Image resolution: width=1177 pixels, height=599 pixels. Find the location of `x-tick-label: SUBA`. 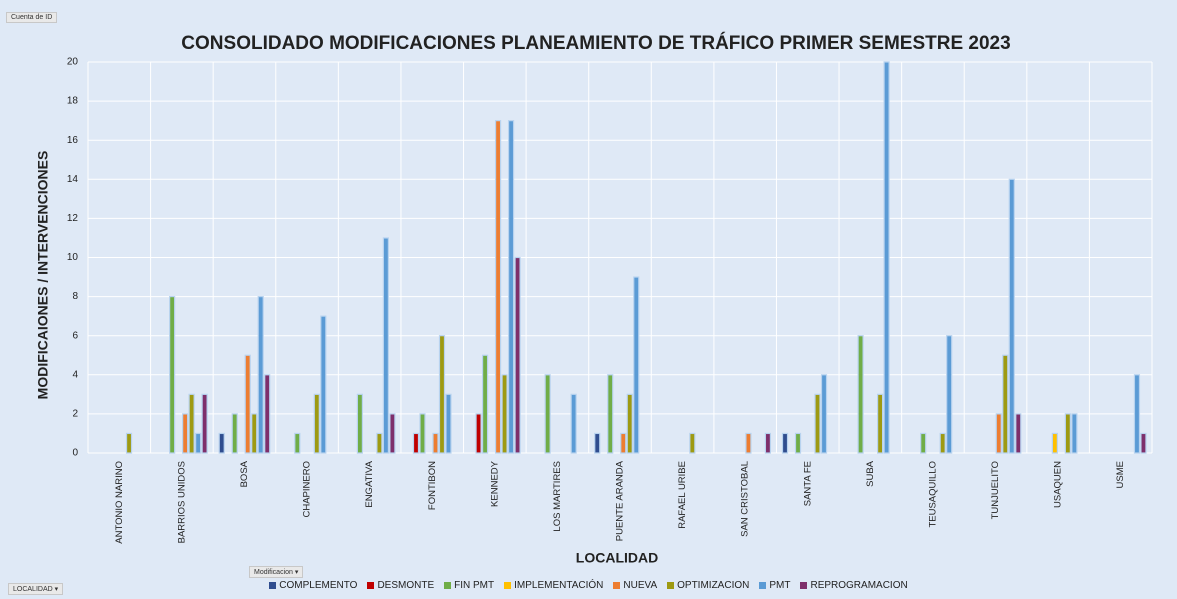

x-tick-label: SUBA is located at coordinates (870, 473).